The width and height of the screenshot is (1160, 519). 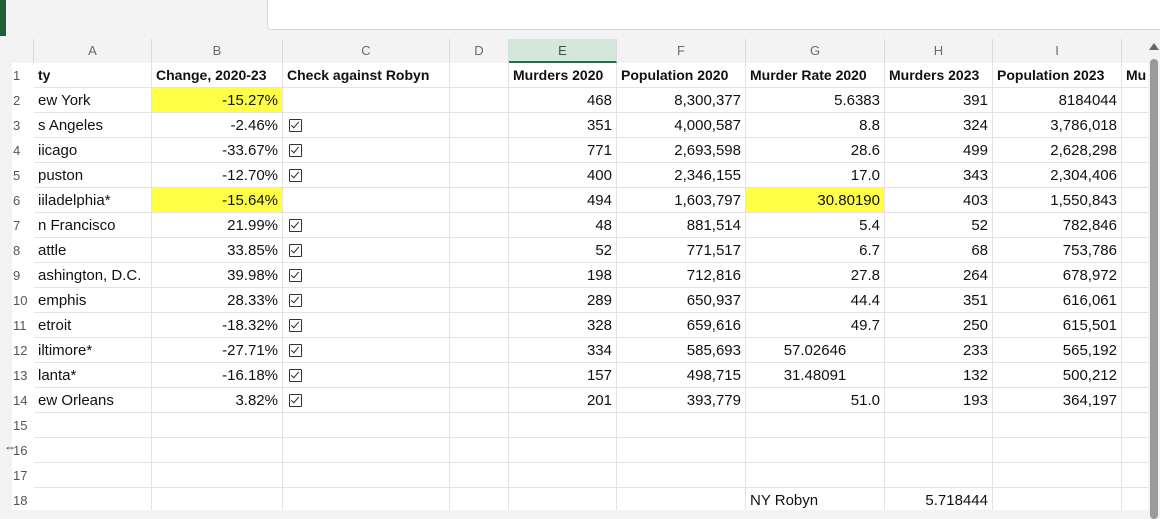 What do you see at coordinates (23, 325) in the screenshot?
I see `row-number: 11` at bounding box center [23, 325].